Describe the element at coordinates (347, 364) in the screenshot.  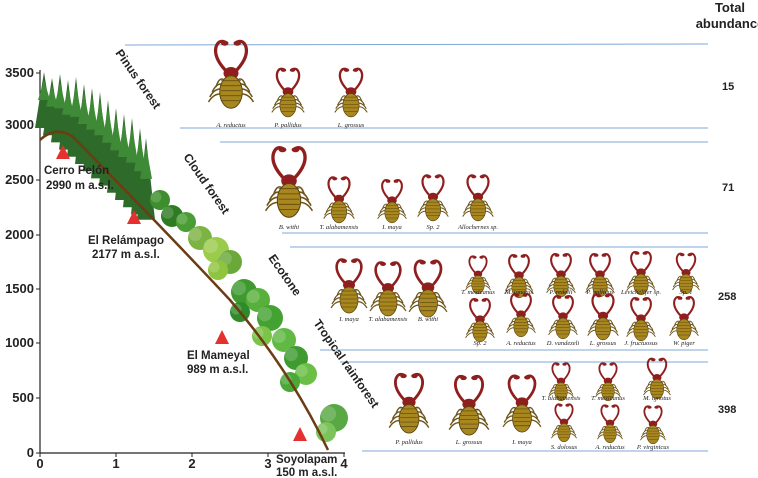
I see `zone-label-tropical-rainforest: Tropical rainforest` at that location.